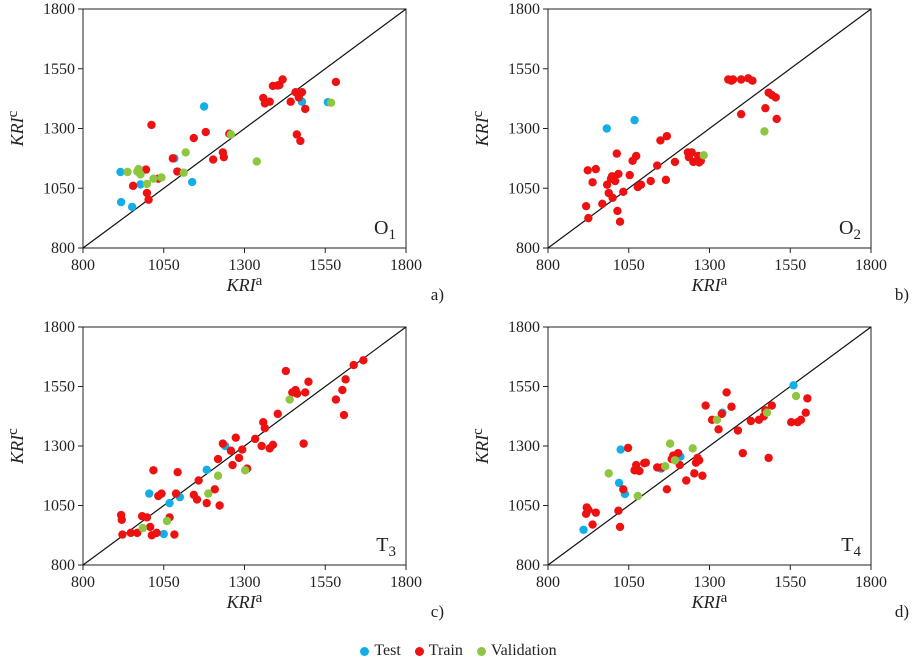  I want to click on x-tick-label: 1300, so click(245, 582).